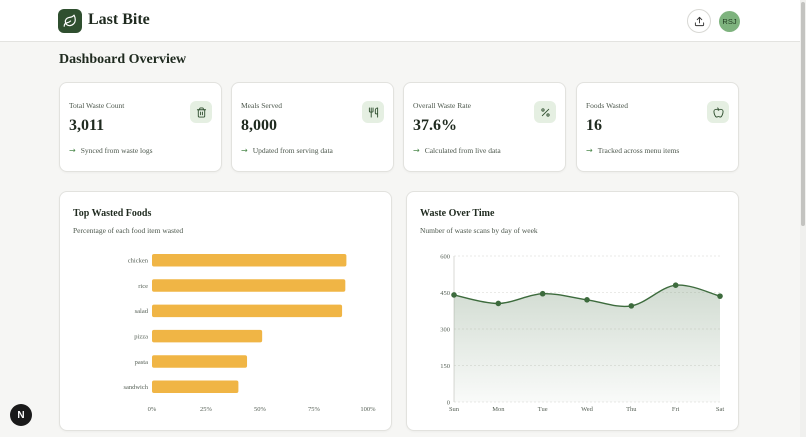 The width and height of the screenshot is (806, 437). I want to click on upload-button, so click(699, 21).